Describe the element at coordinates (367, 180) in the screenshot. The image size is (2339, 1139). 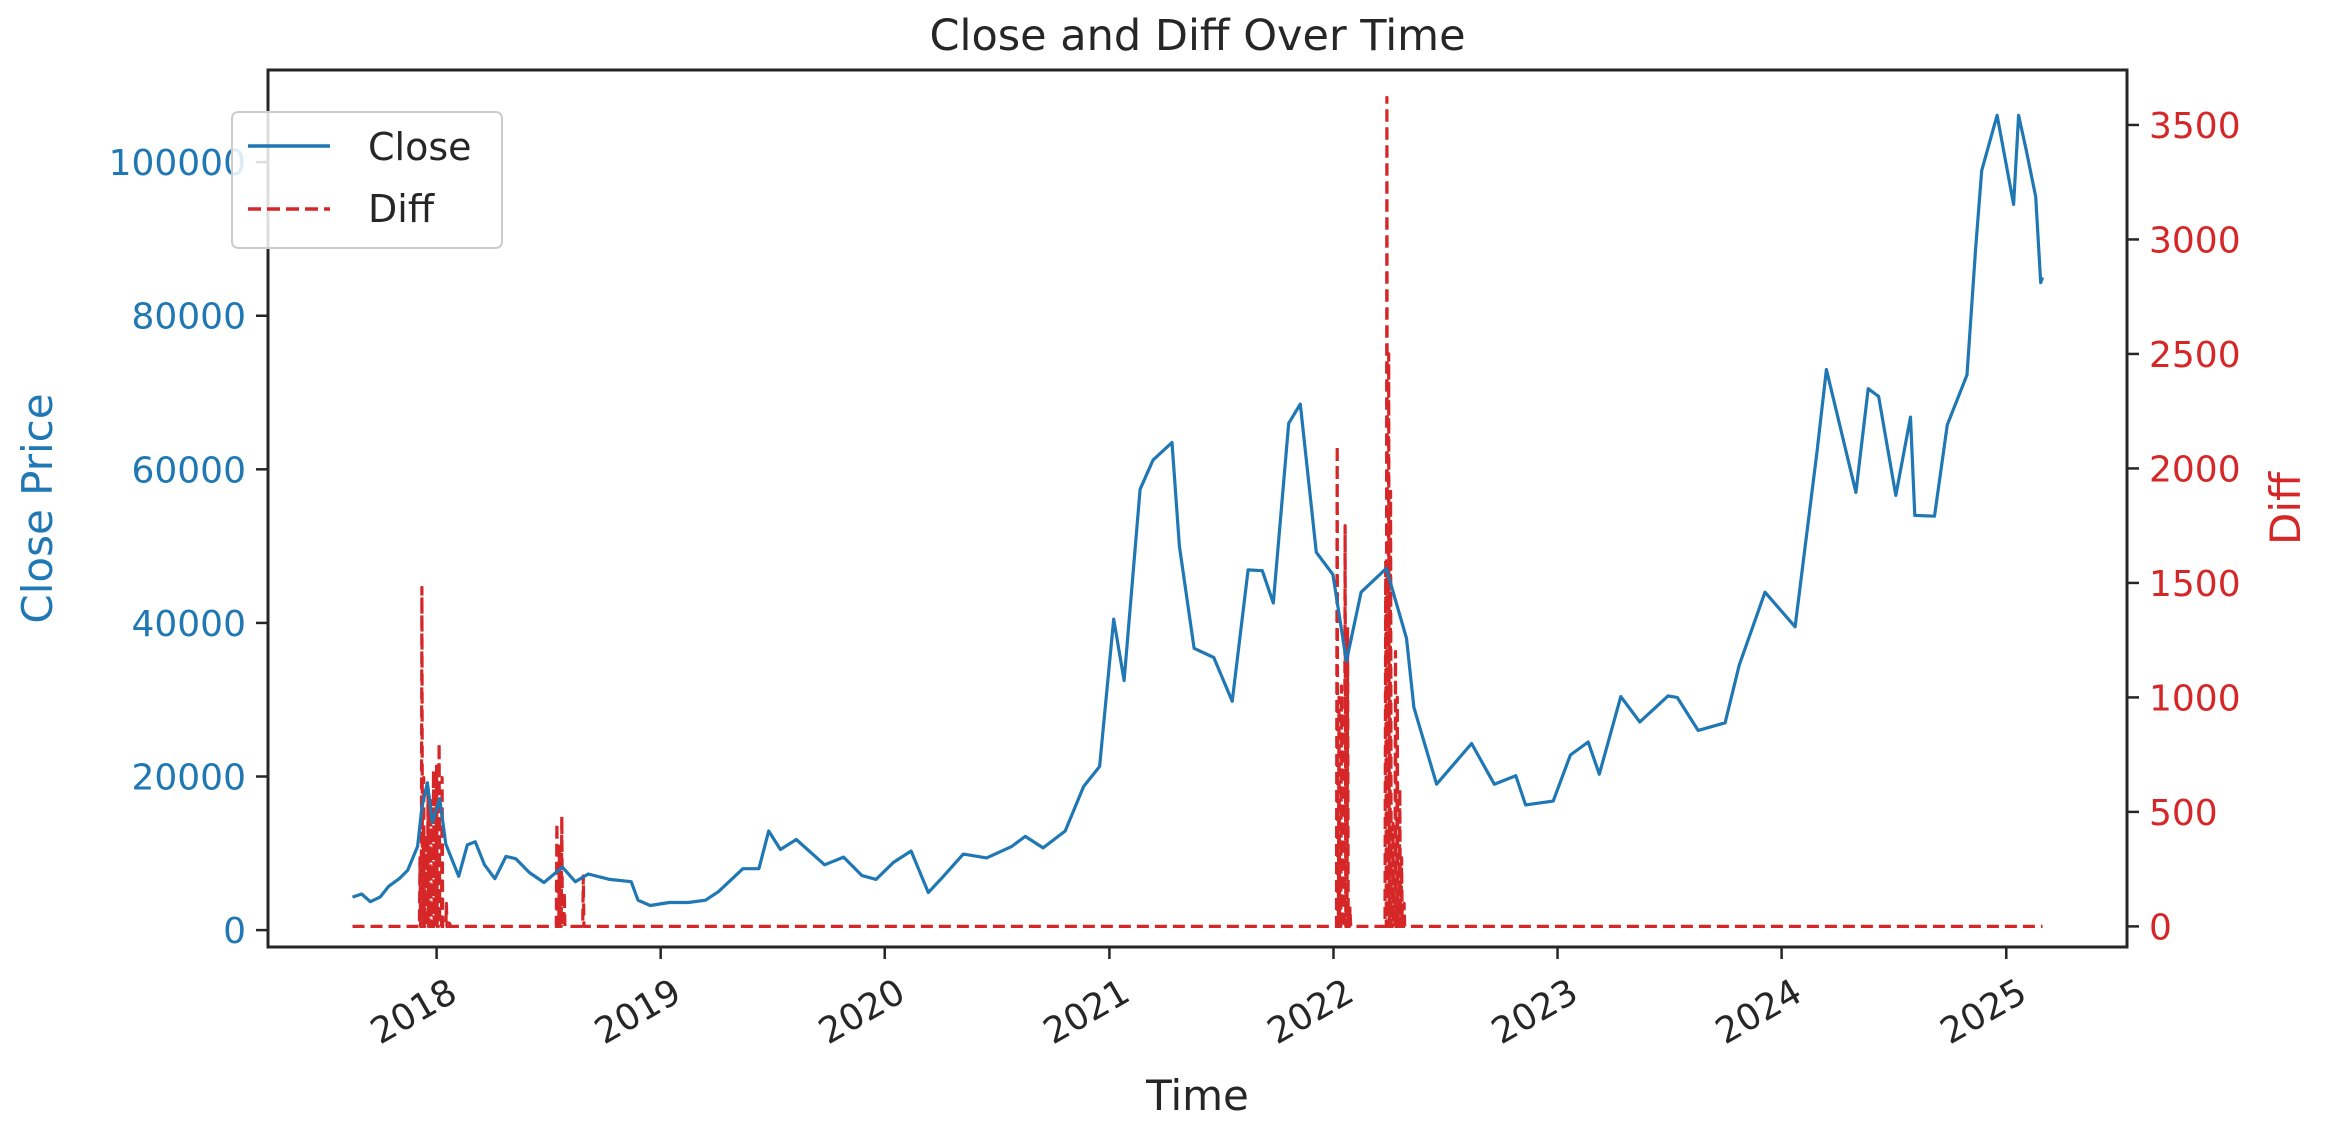
I see `legend: Close Diff` at that location.